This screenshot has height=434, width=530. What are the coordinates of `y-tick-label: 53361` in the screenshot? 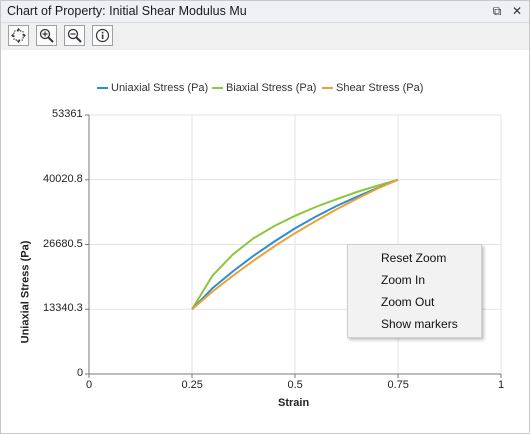 It's located at (67, 114).